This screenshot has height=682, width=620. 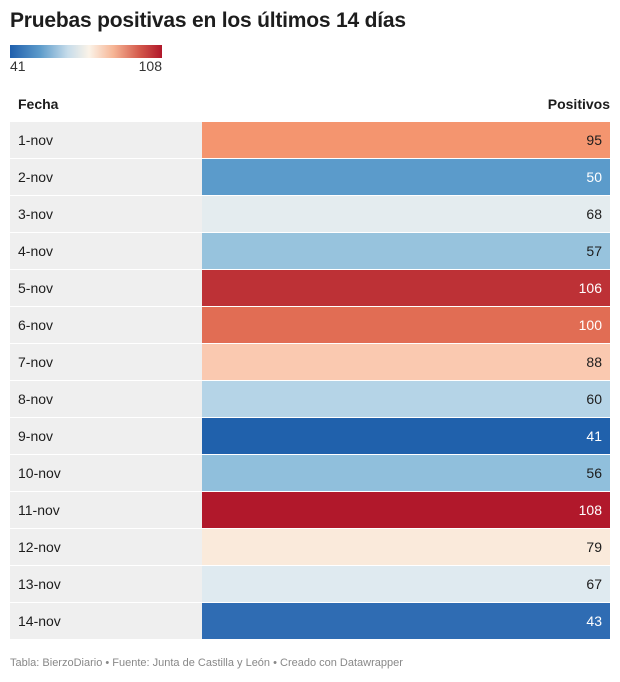 I want to click on cell-positivos: 50, so click(x=406, y=177).